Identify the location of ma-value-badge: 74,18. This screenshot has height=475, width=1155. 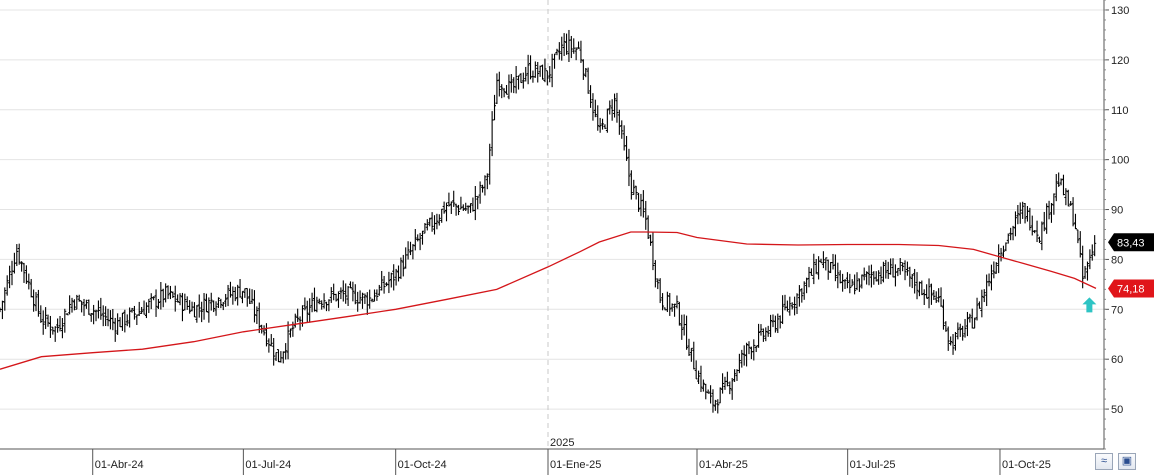
(1131, 288).